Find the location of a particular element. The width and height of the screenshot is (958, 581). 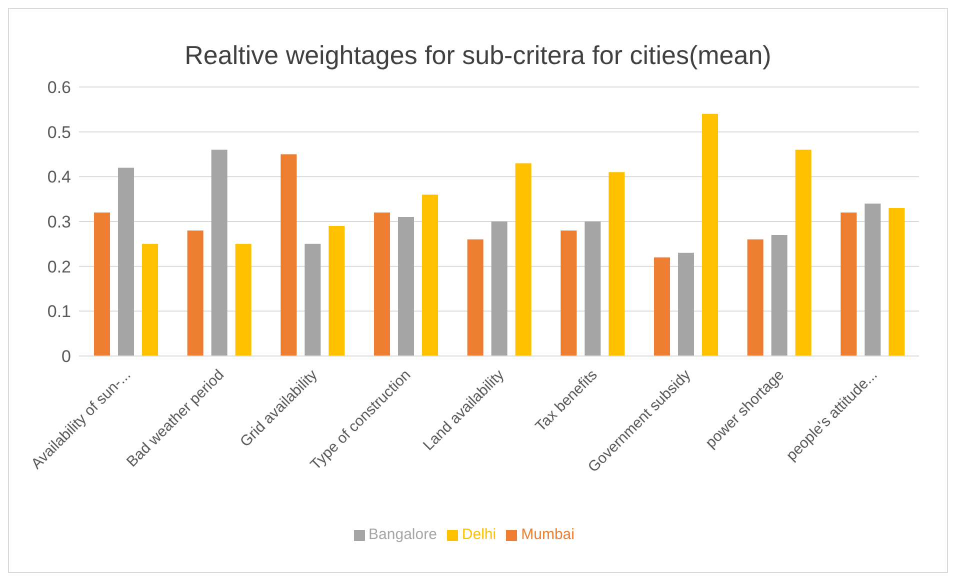

chart-title: Realtive weightages for sub-critera for cities(mean) is located at coordinates (478, 55).